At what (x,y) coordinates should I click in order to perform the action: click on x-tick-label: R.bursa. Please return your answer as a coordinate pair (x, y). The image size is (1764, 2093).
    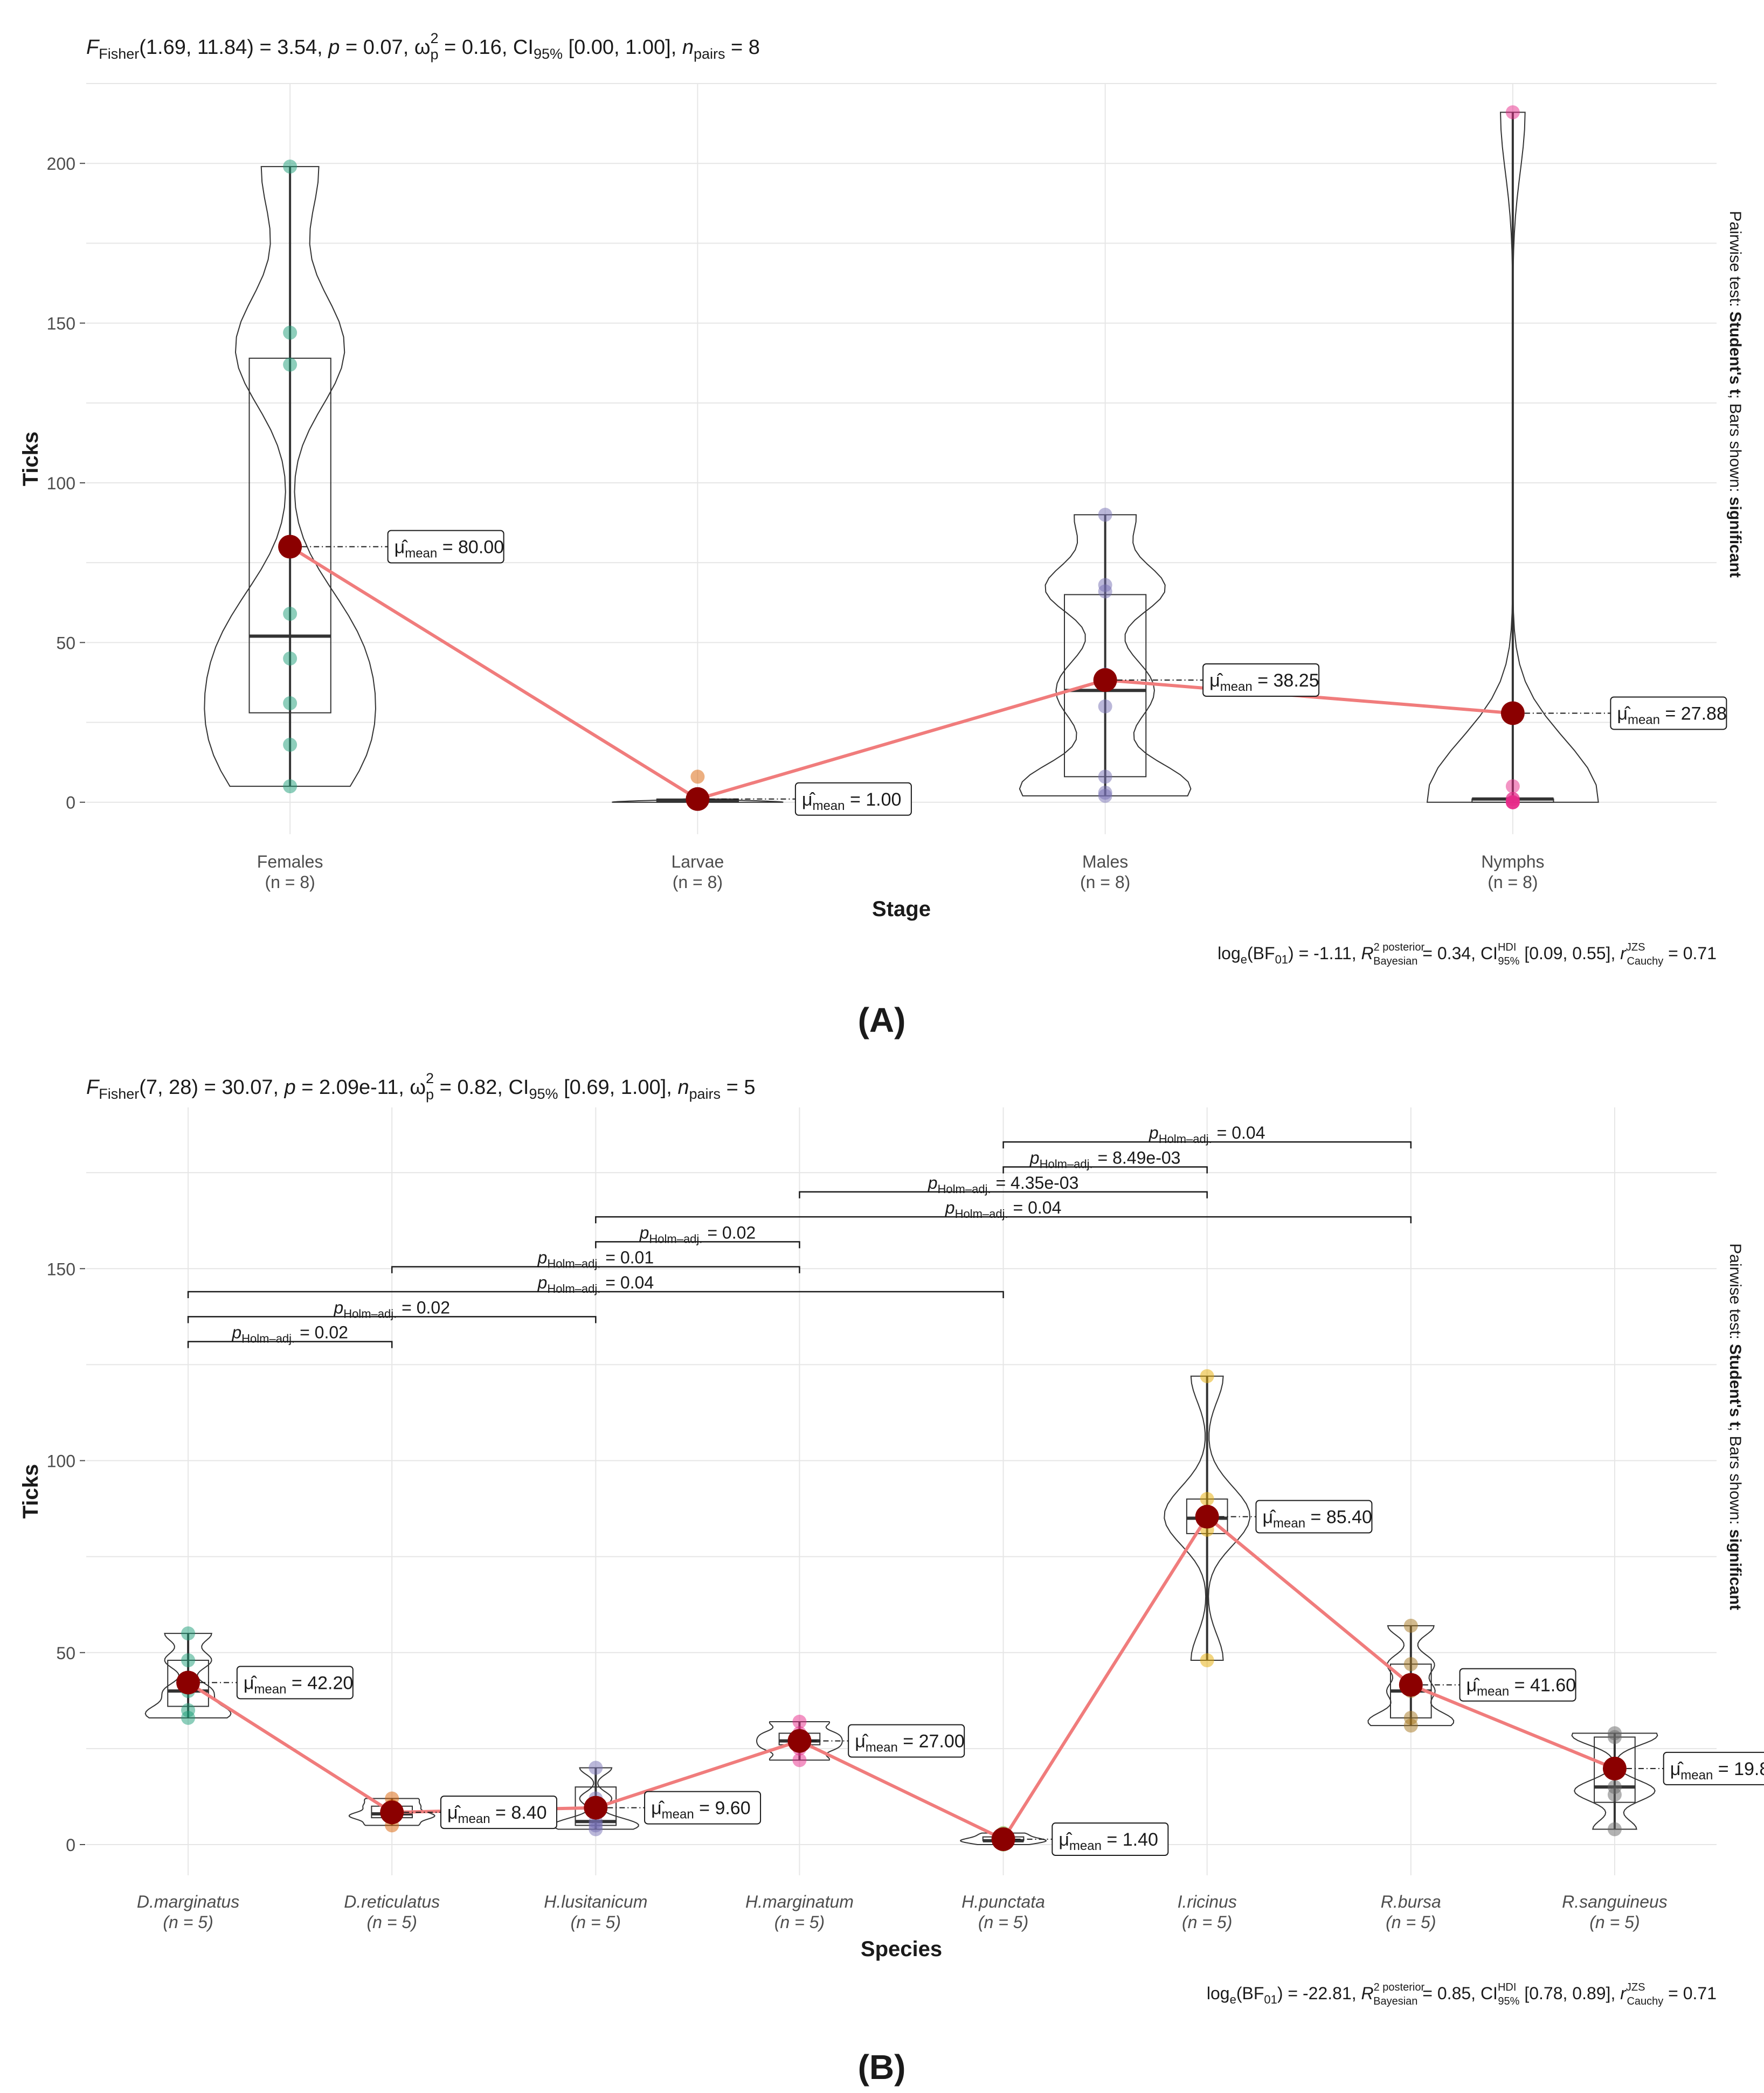
    Looking at the image, I should click on (1411, 1901).